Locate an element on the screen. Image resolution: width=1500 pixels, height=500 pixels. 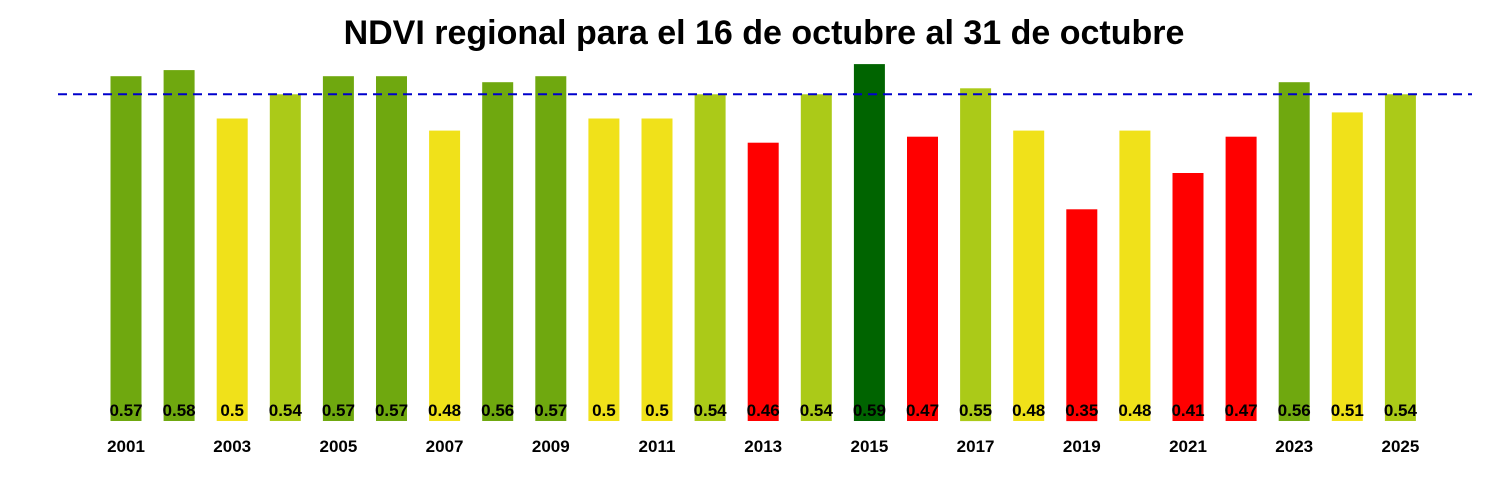
value-label-2019: 0.35 is located at coordinates (1081, 410).